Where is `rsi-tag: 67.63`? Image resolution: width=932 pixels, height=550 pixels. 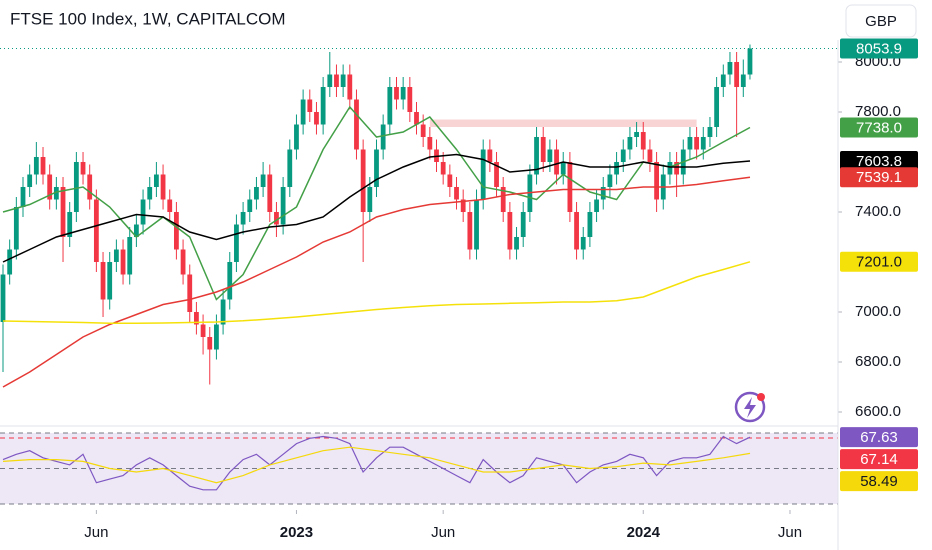
rsi-tag: 67.63 is located at coordinates (879, 437).